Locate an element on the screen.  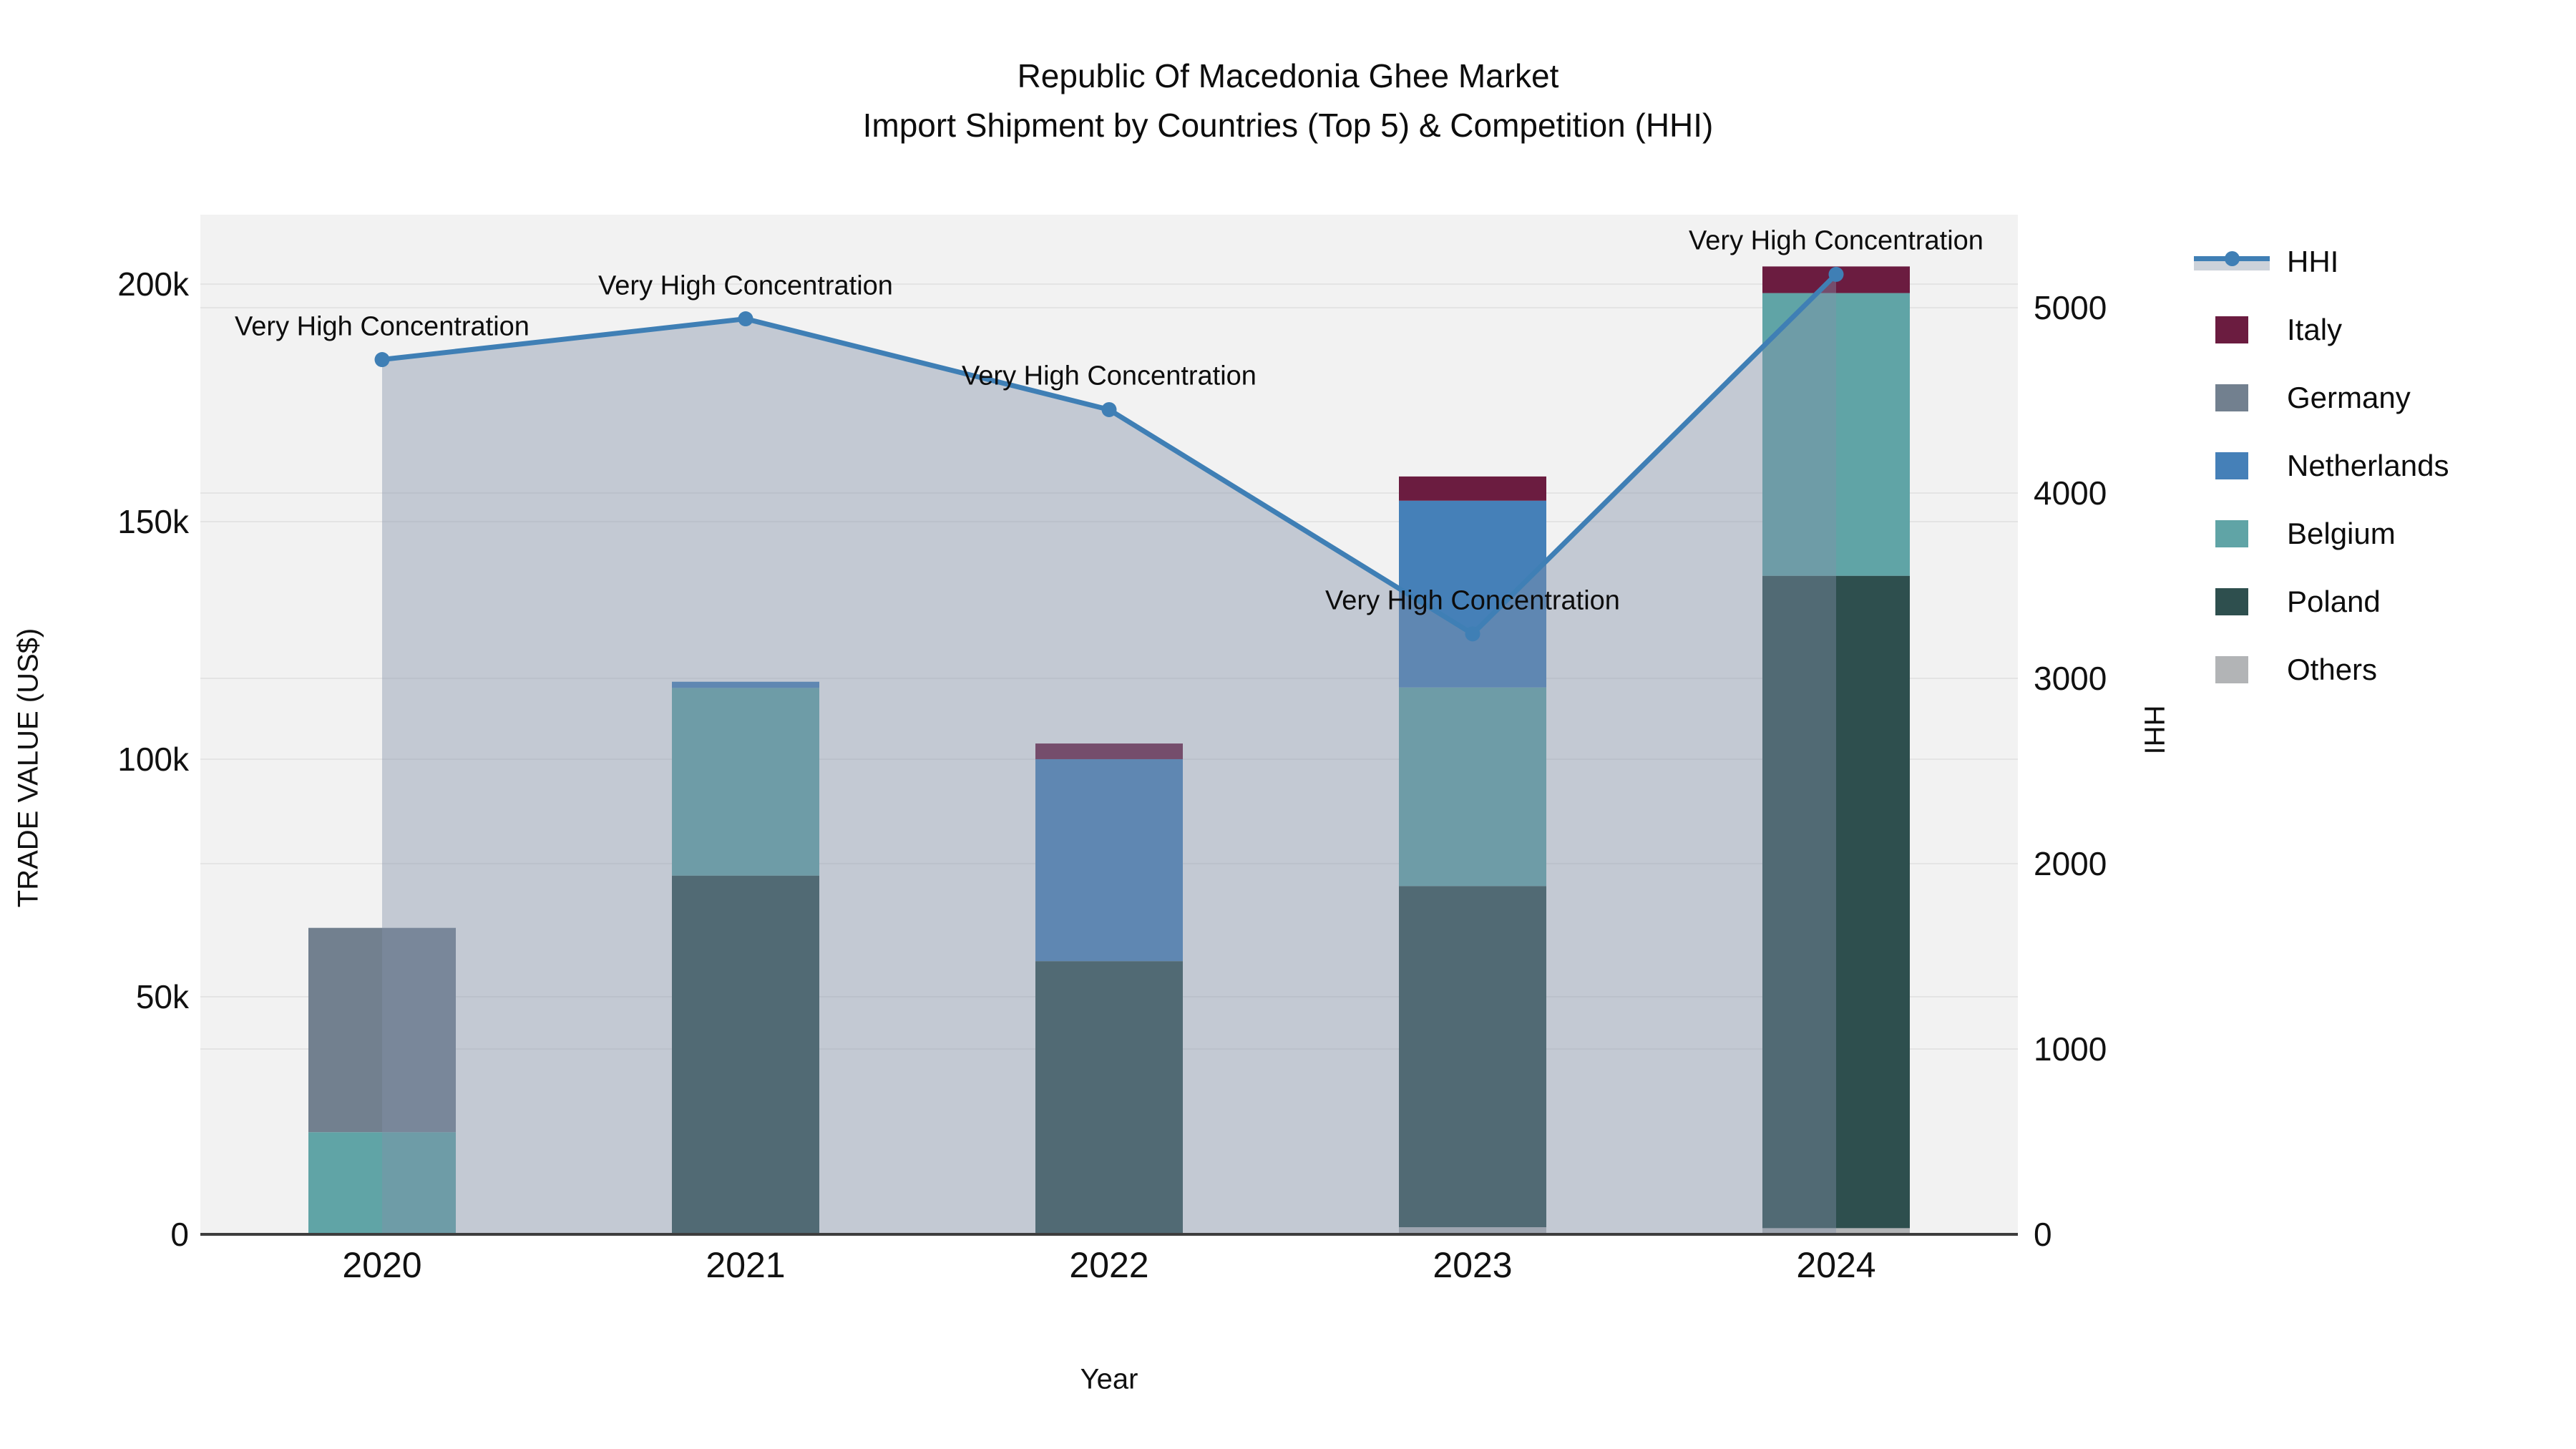
hhi-marker-2024 is located at coordinates (1836, 274).